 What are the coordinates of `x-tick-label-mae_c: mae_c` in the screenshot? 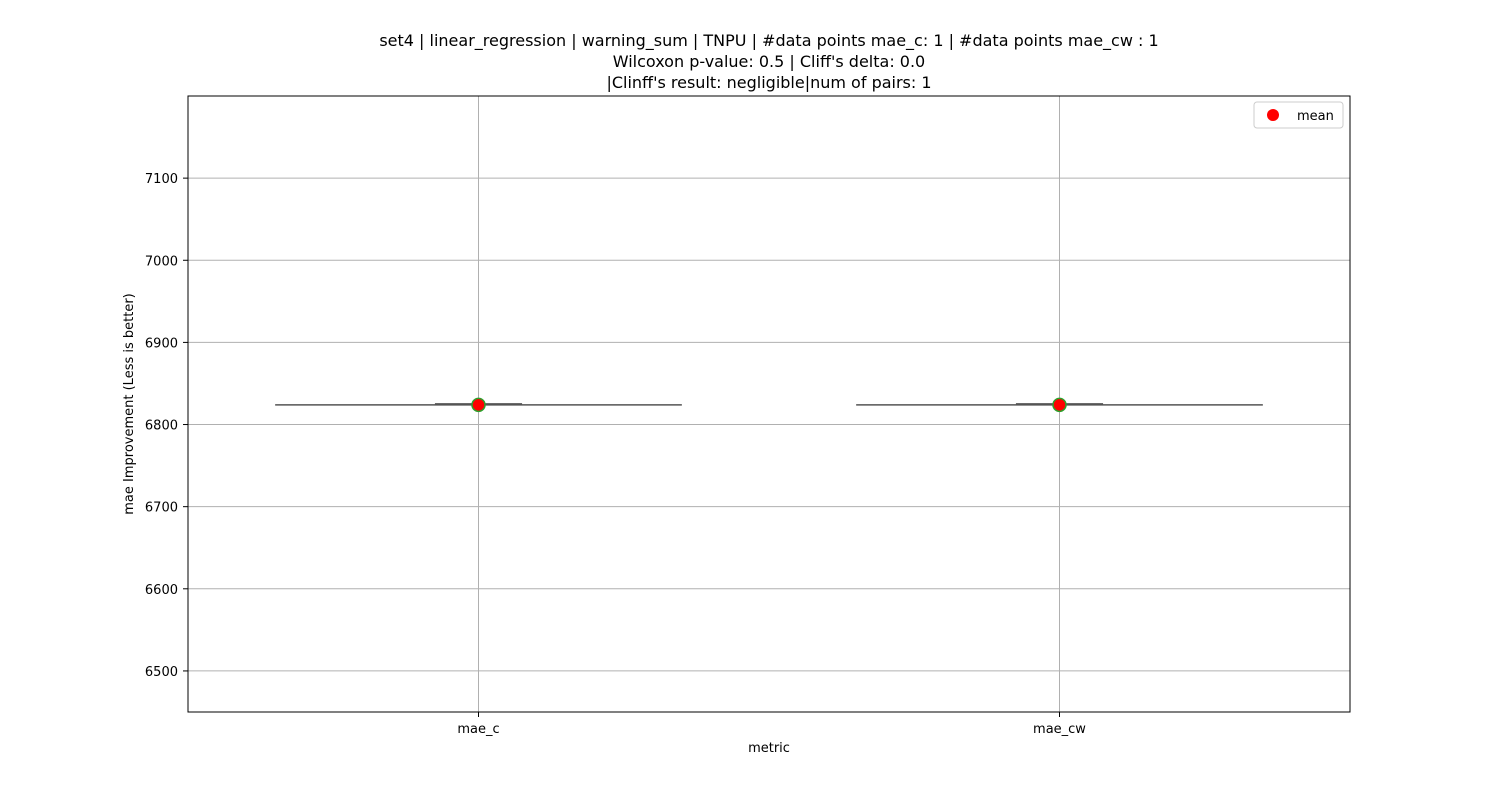 It's located at (478, 729).